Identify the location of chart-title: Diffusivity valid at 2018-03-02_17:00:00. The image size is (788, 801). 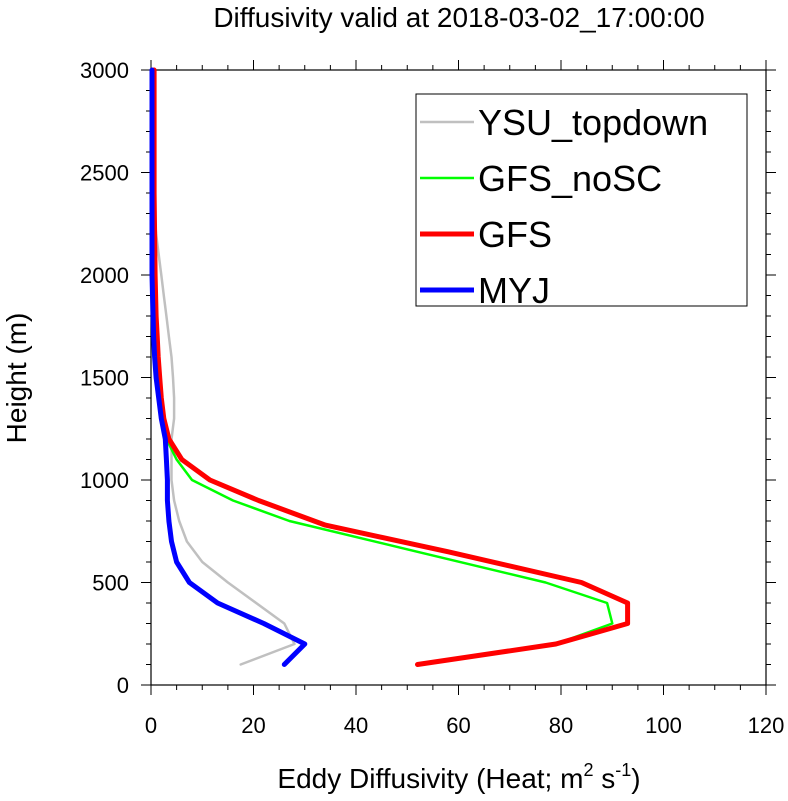
(458, 17).